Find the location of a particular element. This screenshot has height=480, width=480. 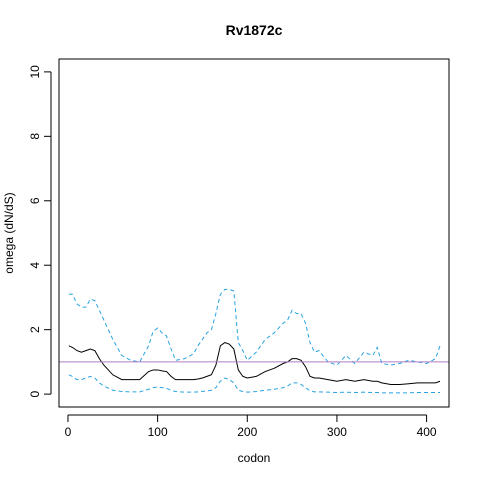

x-axis: 0 100 200 300 400 is located at coordinates (251, 426).